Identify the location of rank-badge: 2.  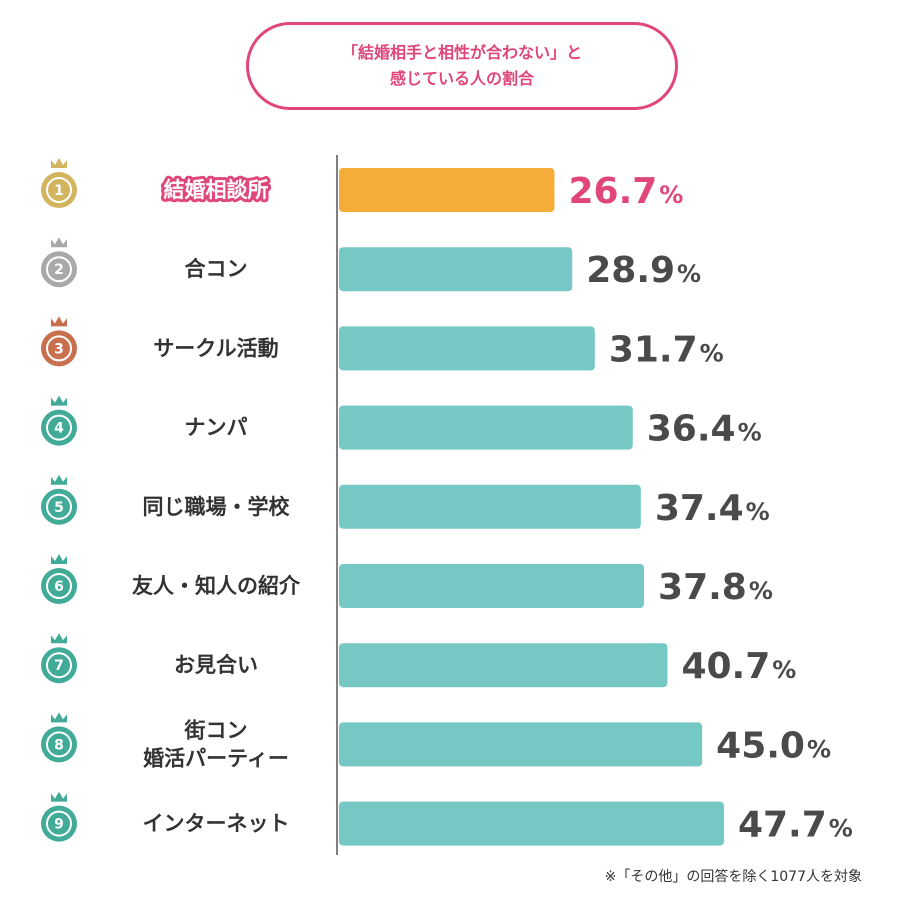
(59, 262).